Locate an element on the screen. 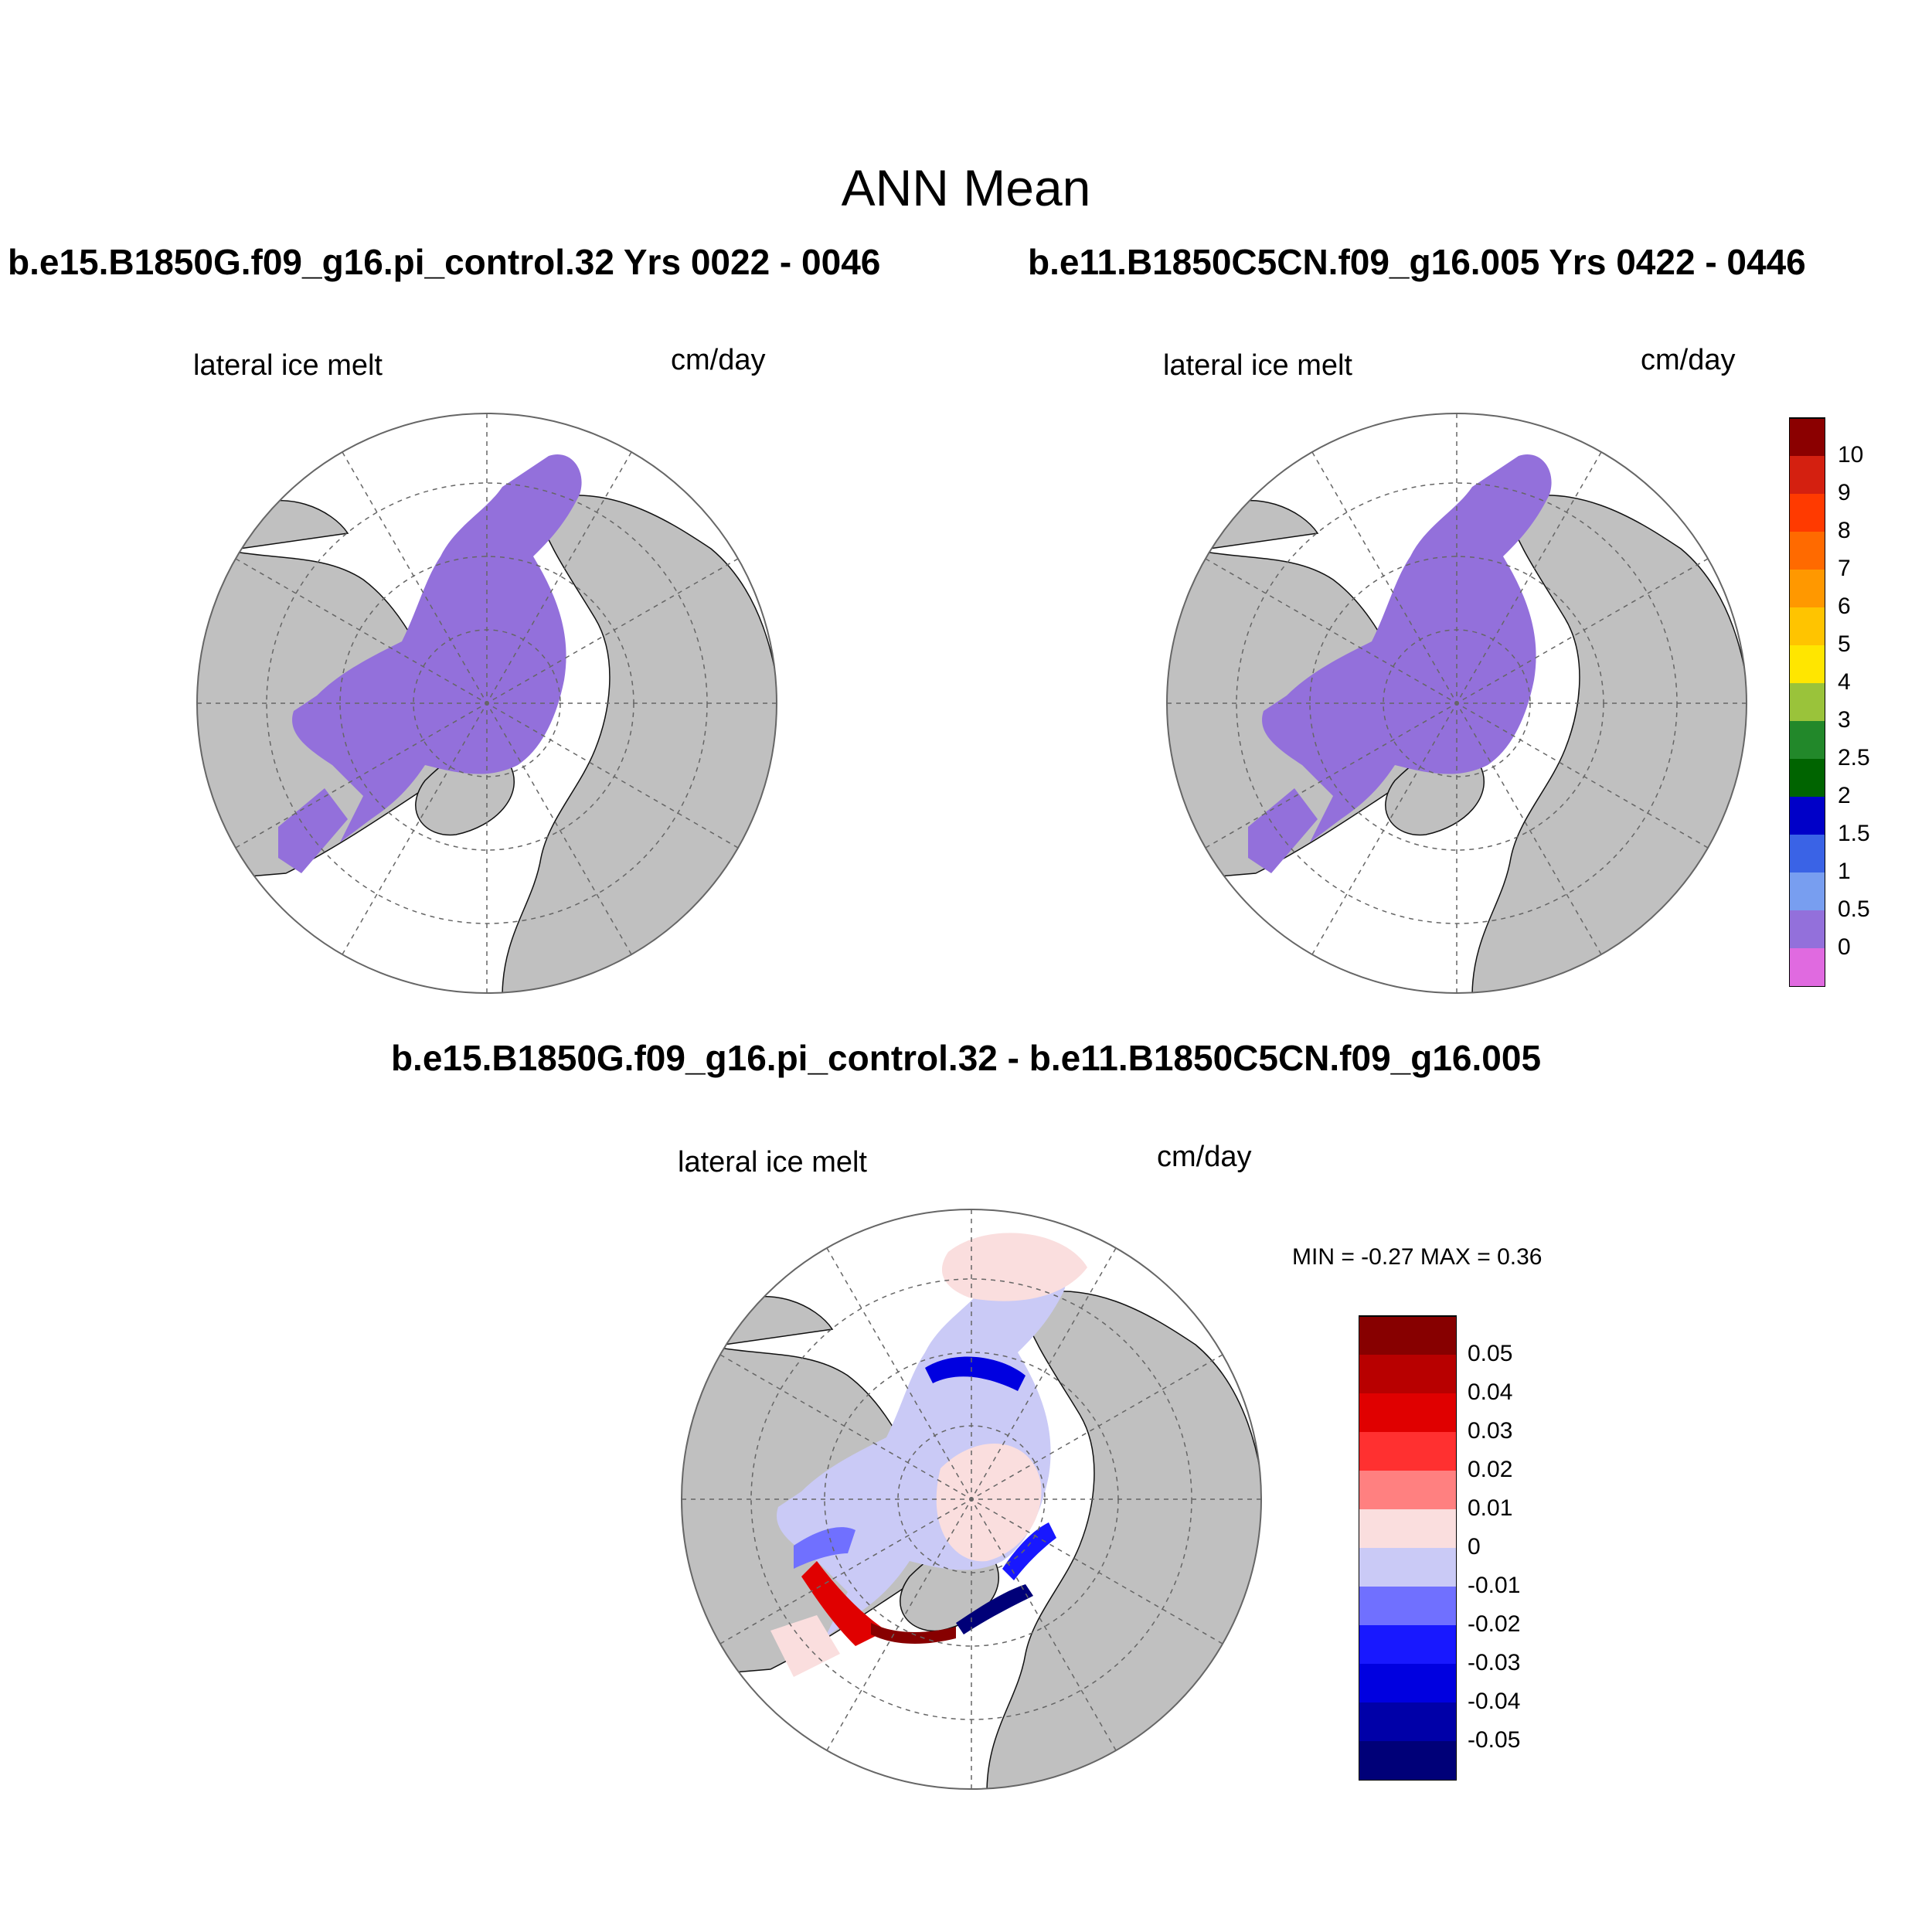 The image size is (1932, 1932). main-colorbar-label: 2 is located at coordinates (1844, 795).